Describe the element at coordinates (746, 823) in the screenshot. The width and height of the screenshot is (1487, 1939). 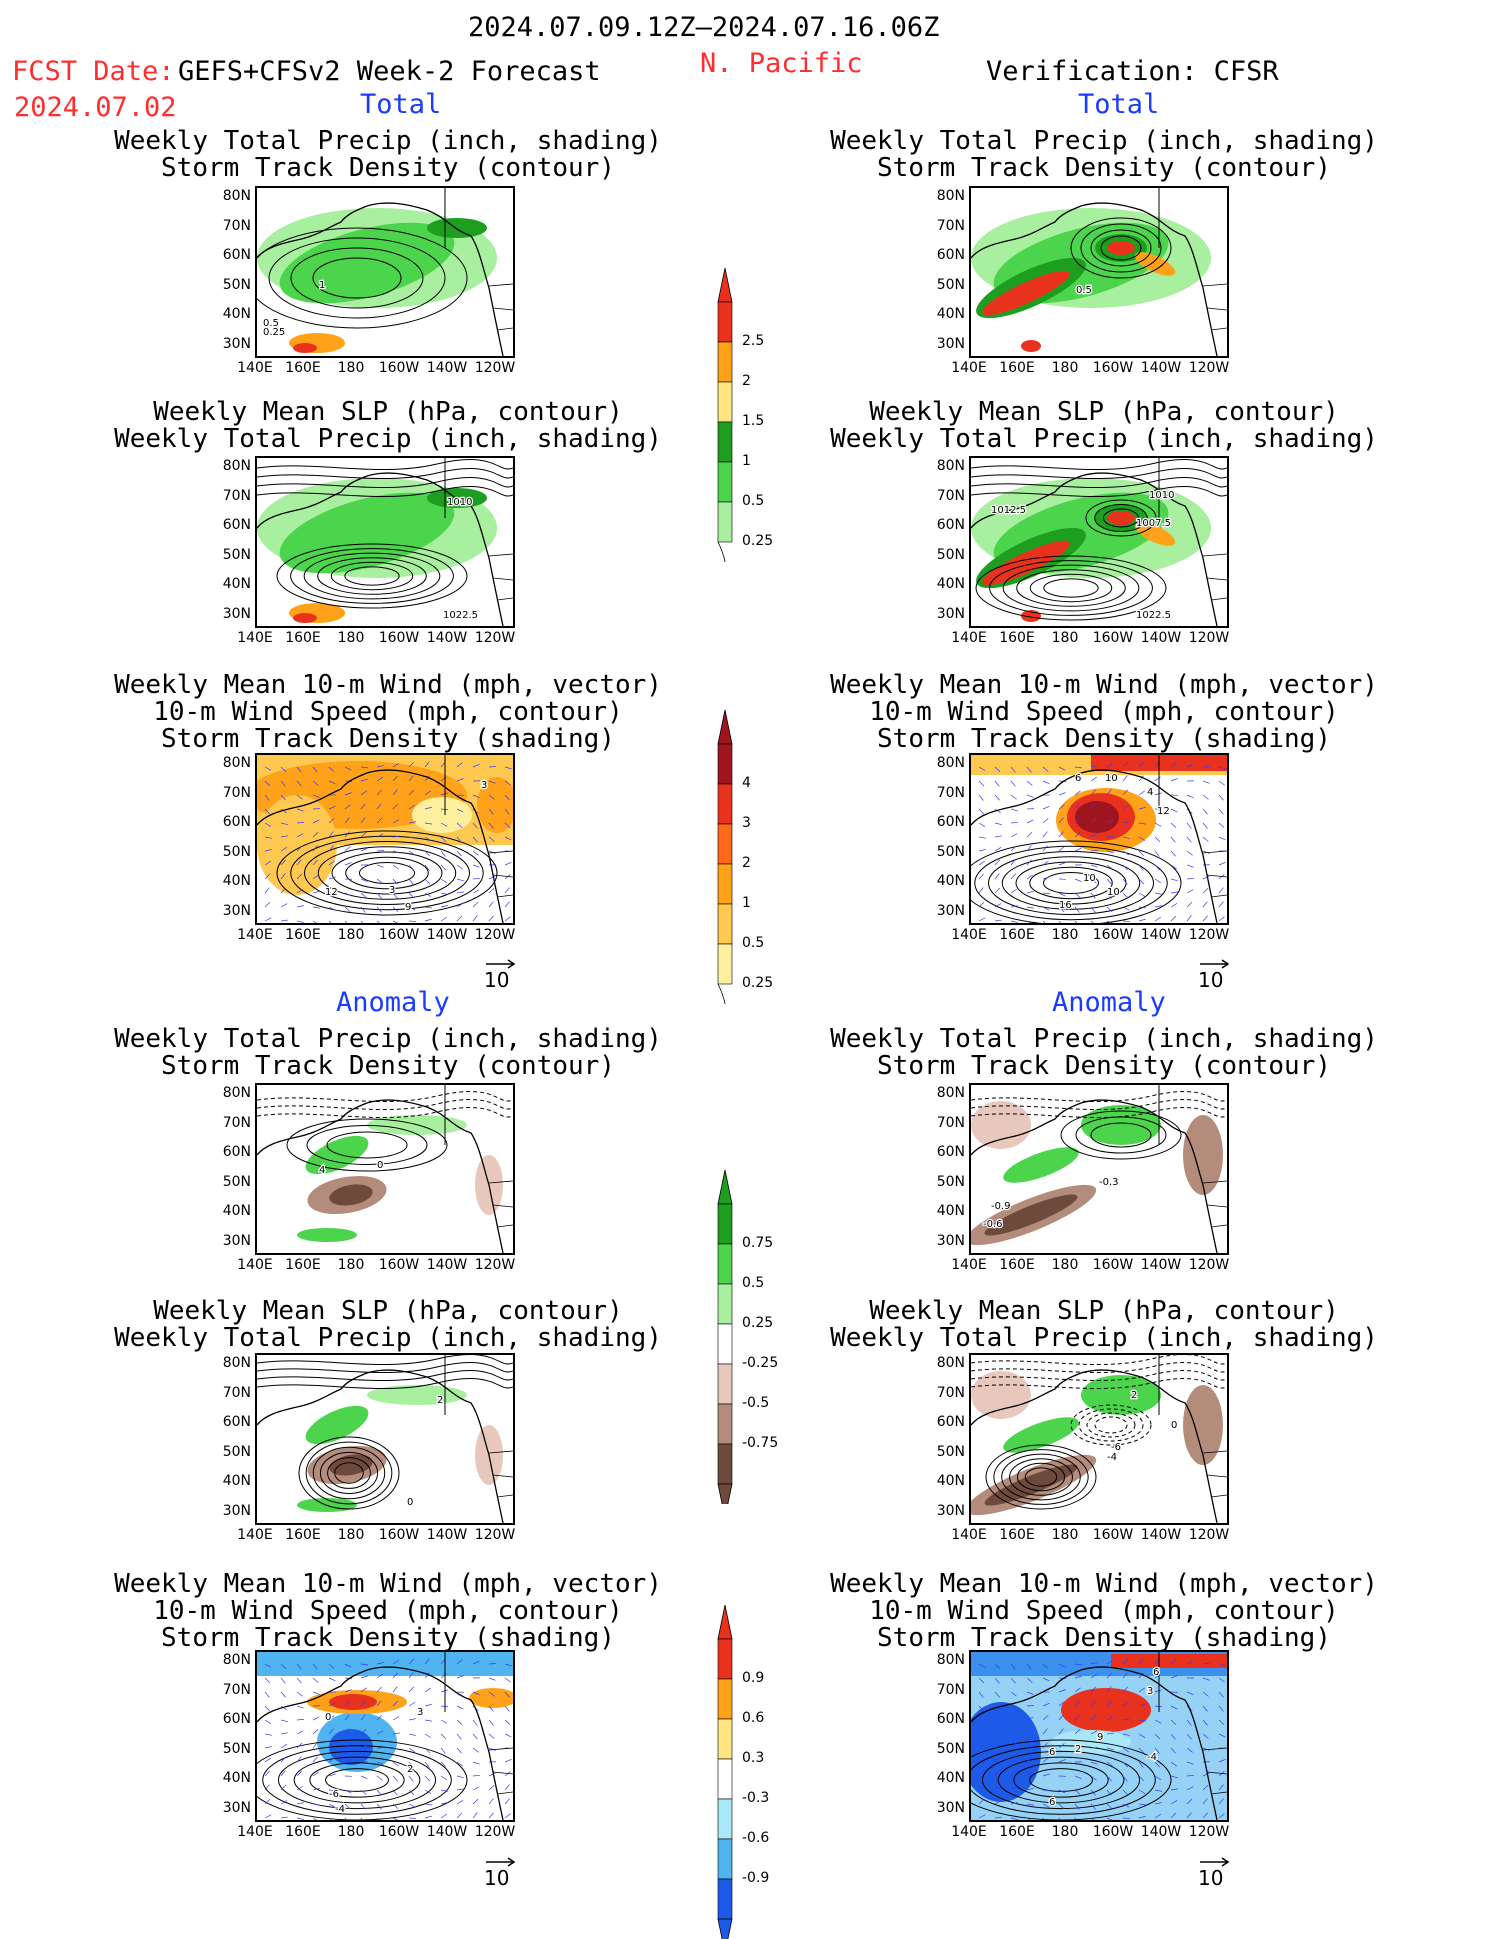
I see `colorbar-label: 3` at that location.